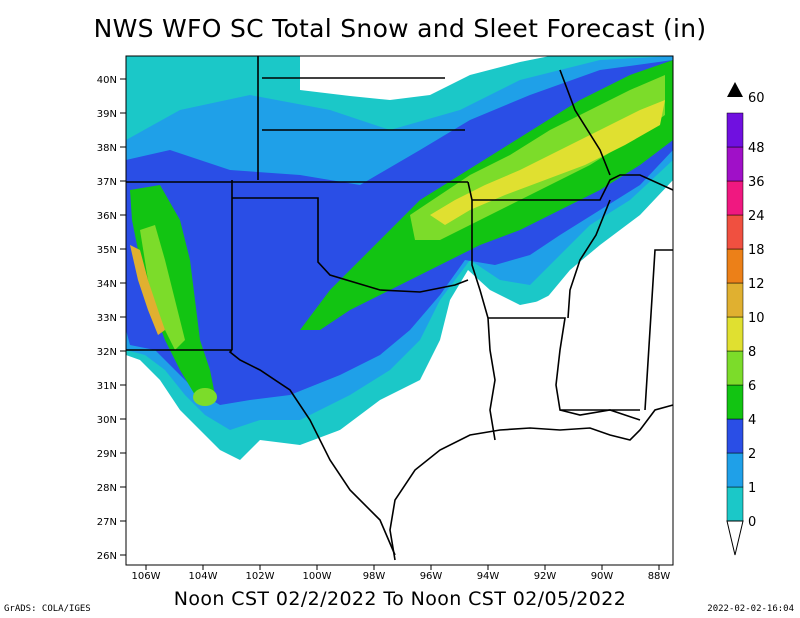 The height and width of the screenshot is (618, 800). What do you see at coordinates (107, 250) in the screenshot?
I see `lat-label: 35N` at bounding box center [107, 250].